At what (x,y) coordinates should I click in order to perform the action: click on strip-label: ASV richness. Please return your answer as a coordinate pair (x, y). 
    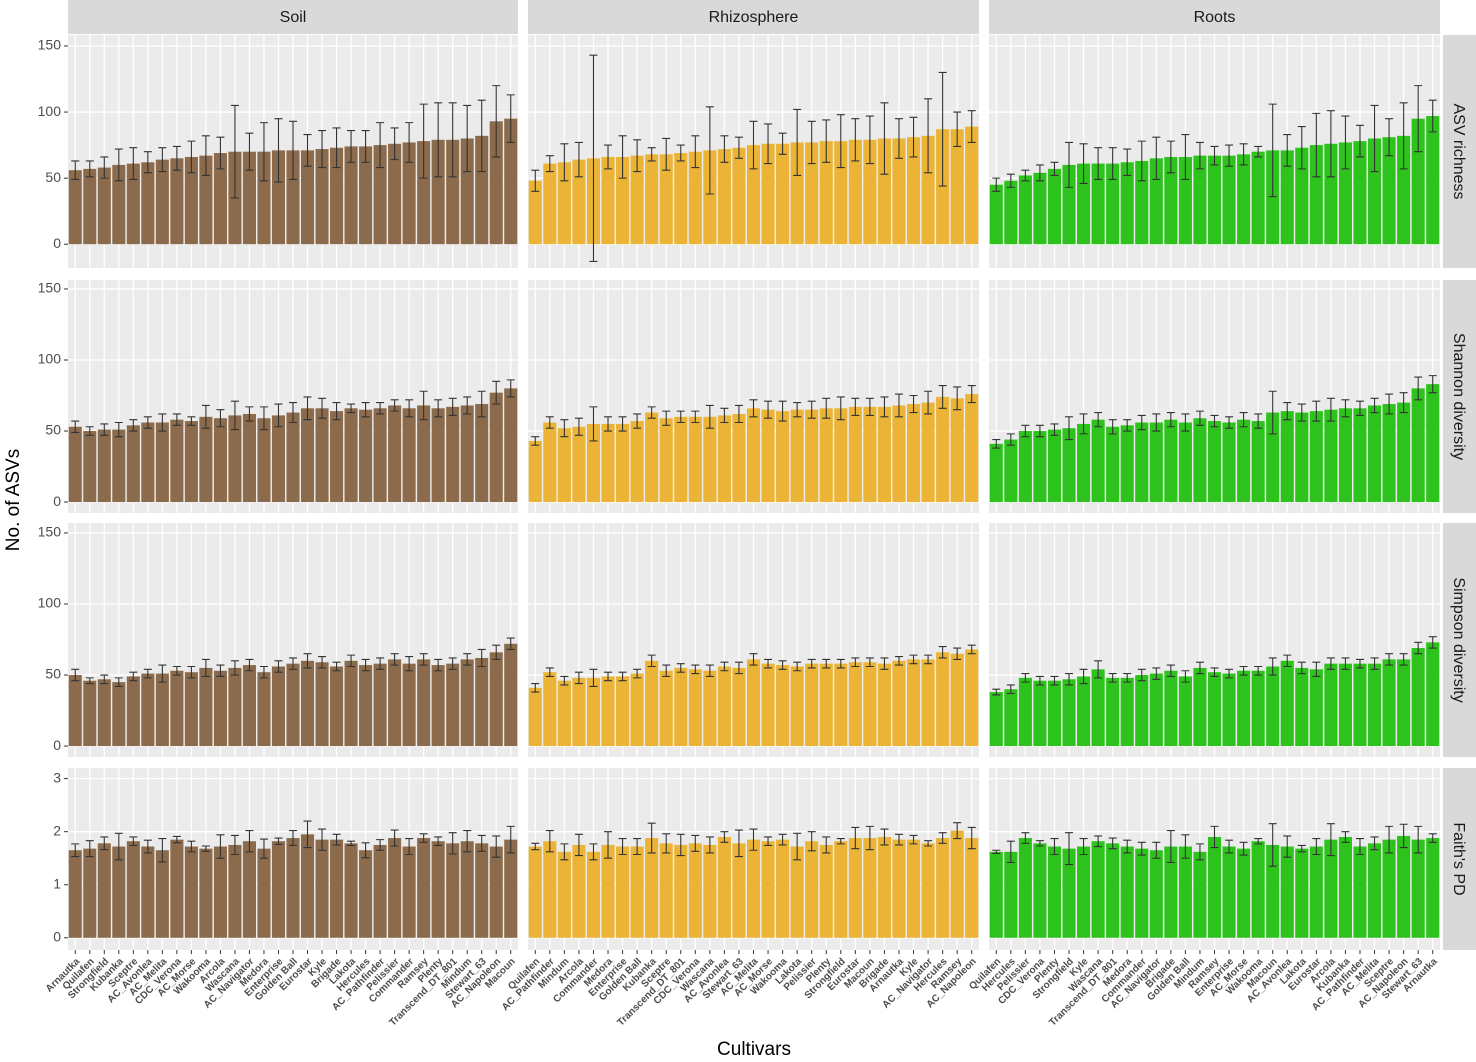
    Looking at the image, I should click on (1458, 151).